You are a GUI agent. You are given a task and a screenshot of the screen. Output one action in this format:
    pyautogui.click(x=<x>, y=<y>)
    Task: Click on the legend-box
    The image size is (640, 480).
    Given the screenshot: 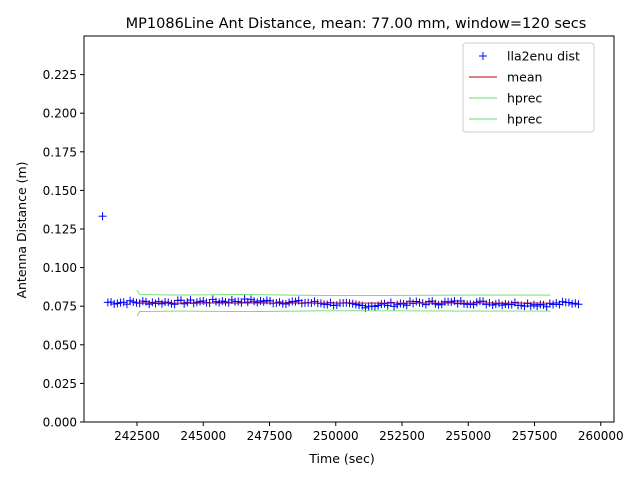 What is the action you would take?
    pyautogui.click(x=528, y=87)
    